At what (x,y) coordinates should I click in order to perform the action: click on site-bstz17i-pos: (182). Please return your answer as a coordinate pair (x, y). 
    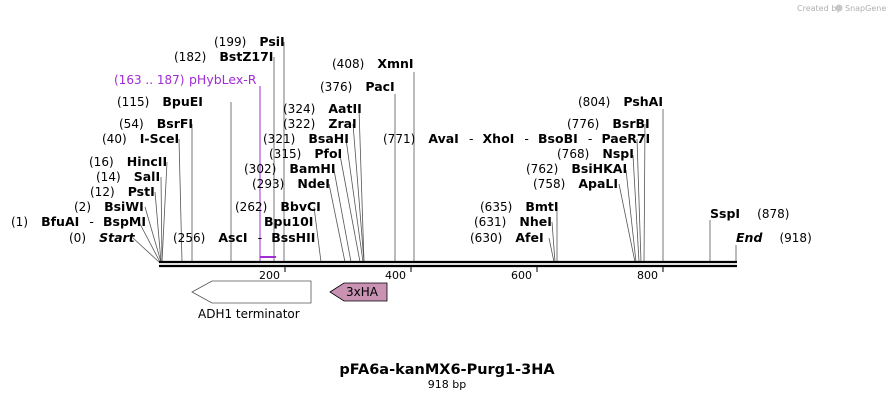
    Looking at the image, I should click on (190, 57).